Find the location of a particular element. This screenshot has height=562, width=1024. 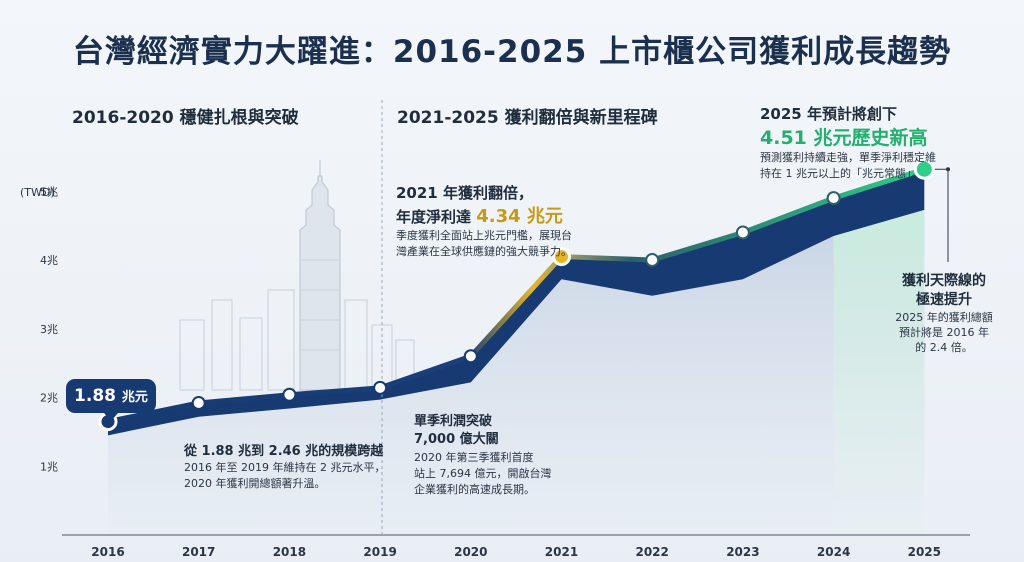

y2021-callout-title-prefix: 年度淨利達 is located at coordinates (436, 217).